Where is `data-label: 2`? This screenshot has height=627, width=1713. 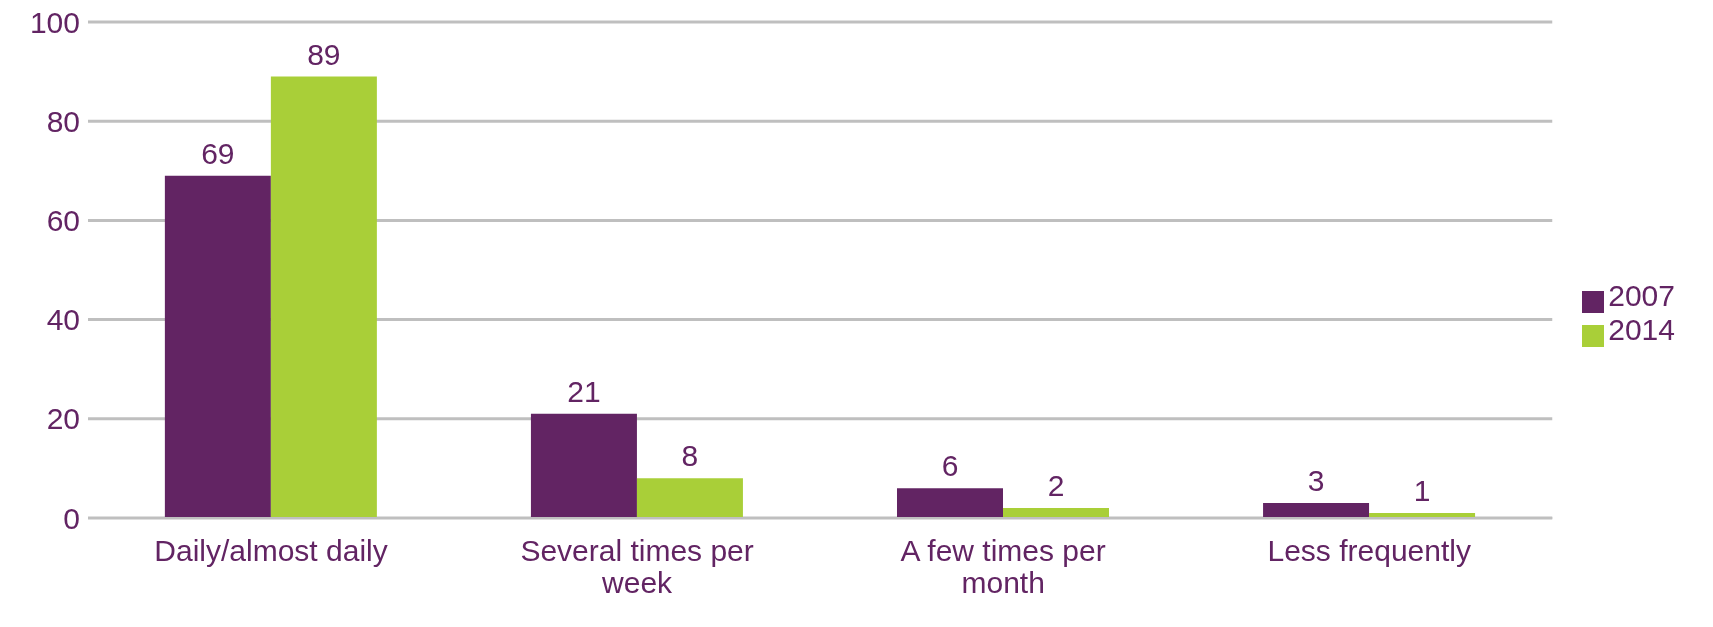
data-label: 2 is located at coordinates (1056, 486).